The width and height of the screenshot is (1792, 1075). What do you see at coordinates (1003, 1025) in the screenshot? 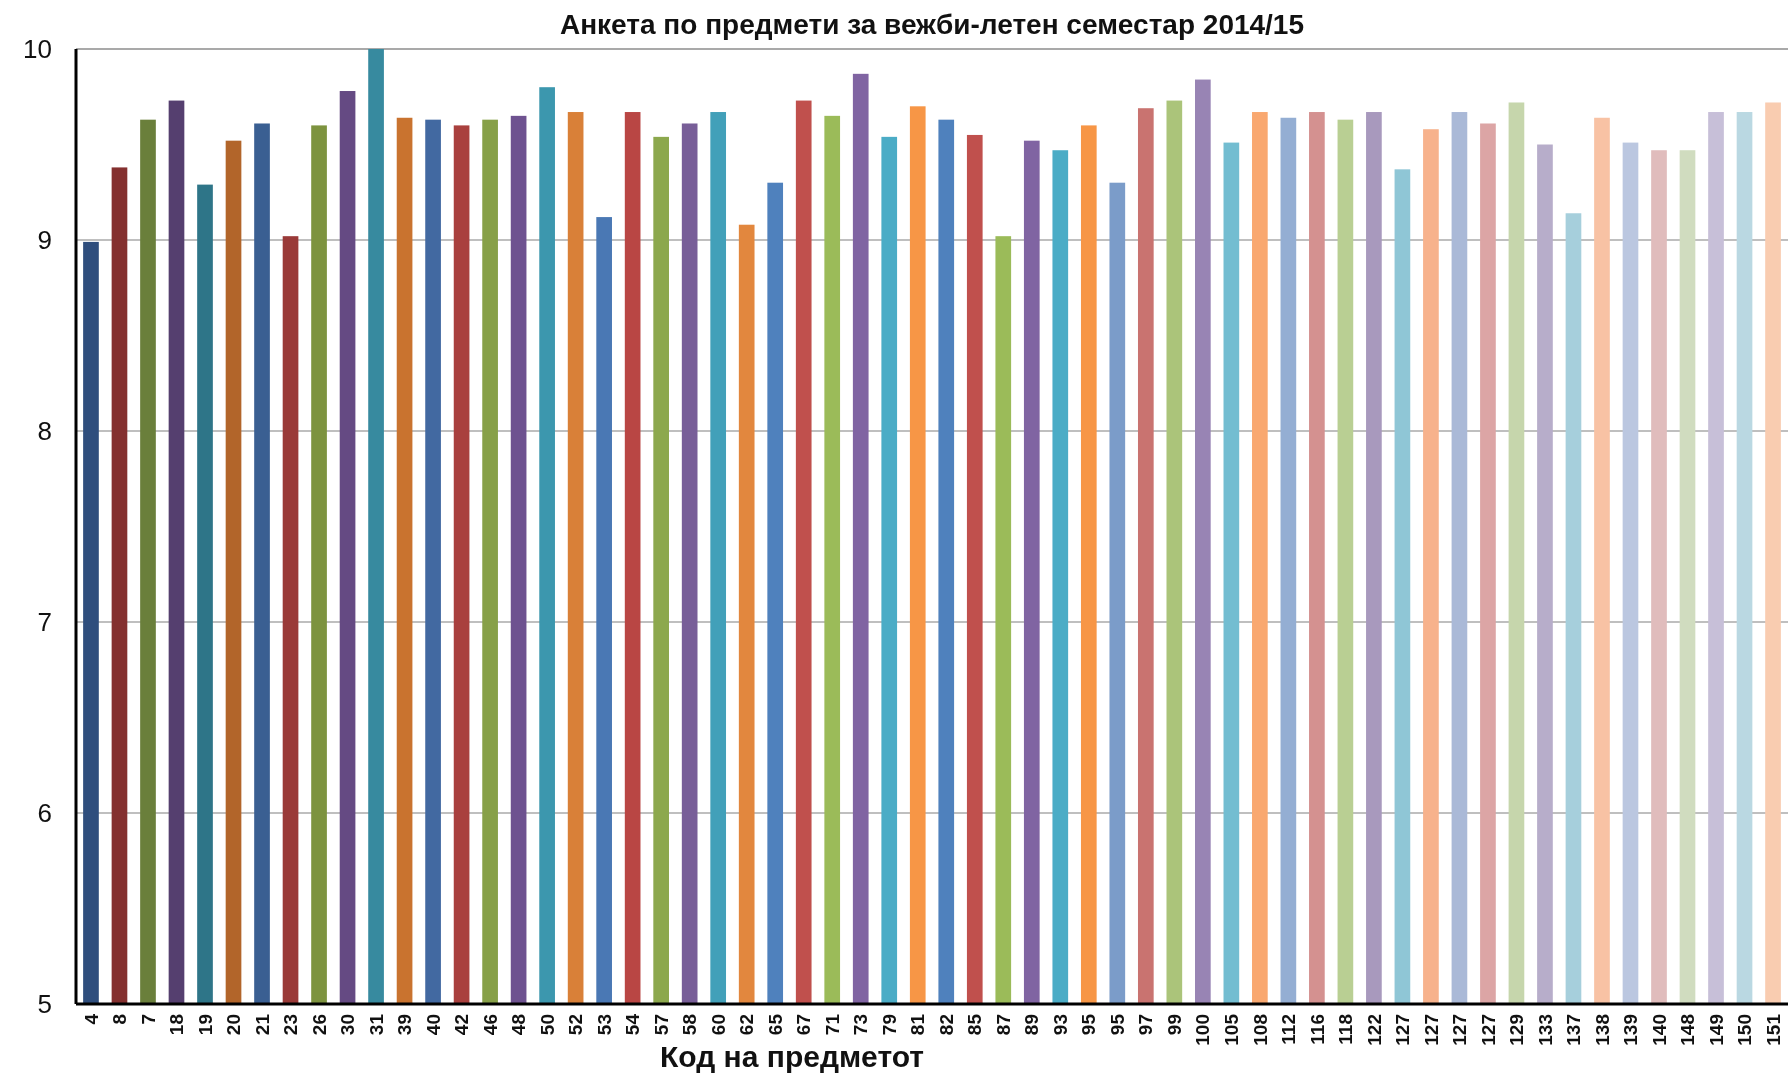
I see `x-tick-label: 87` at bounding box center [1003, 1025].